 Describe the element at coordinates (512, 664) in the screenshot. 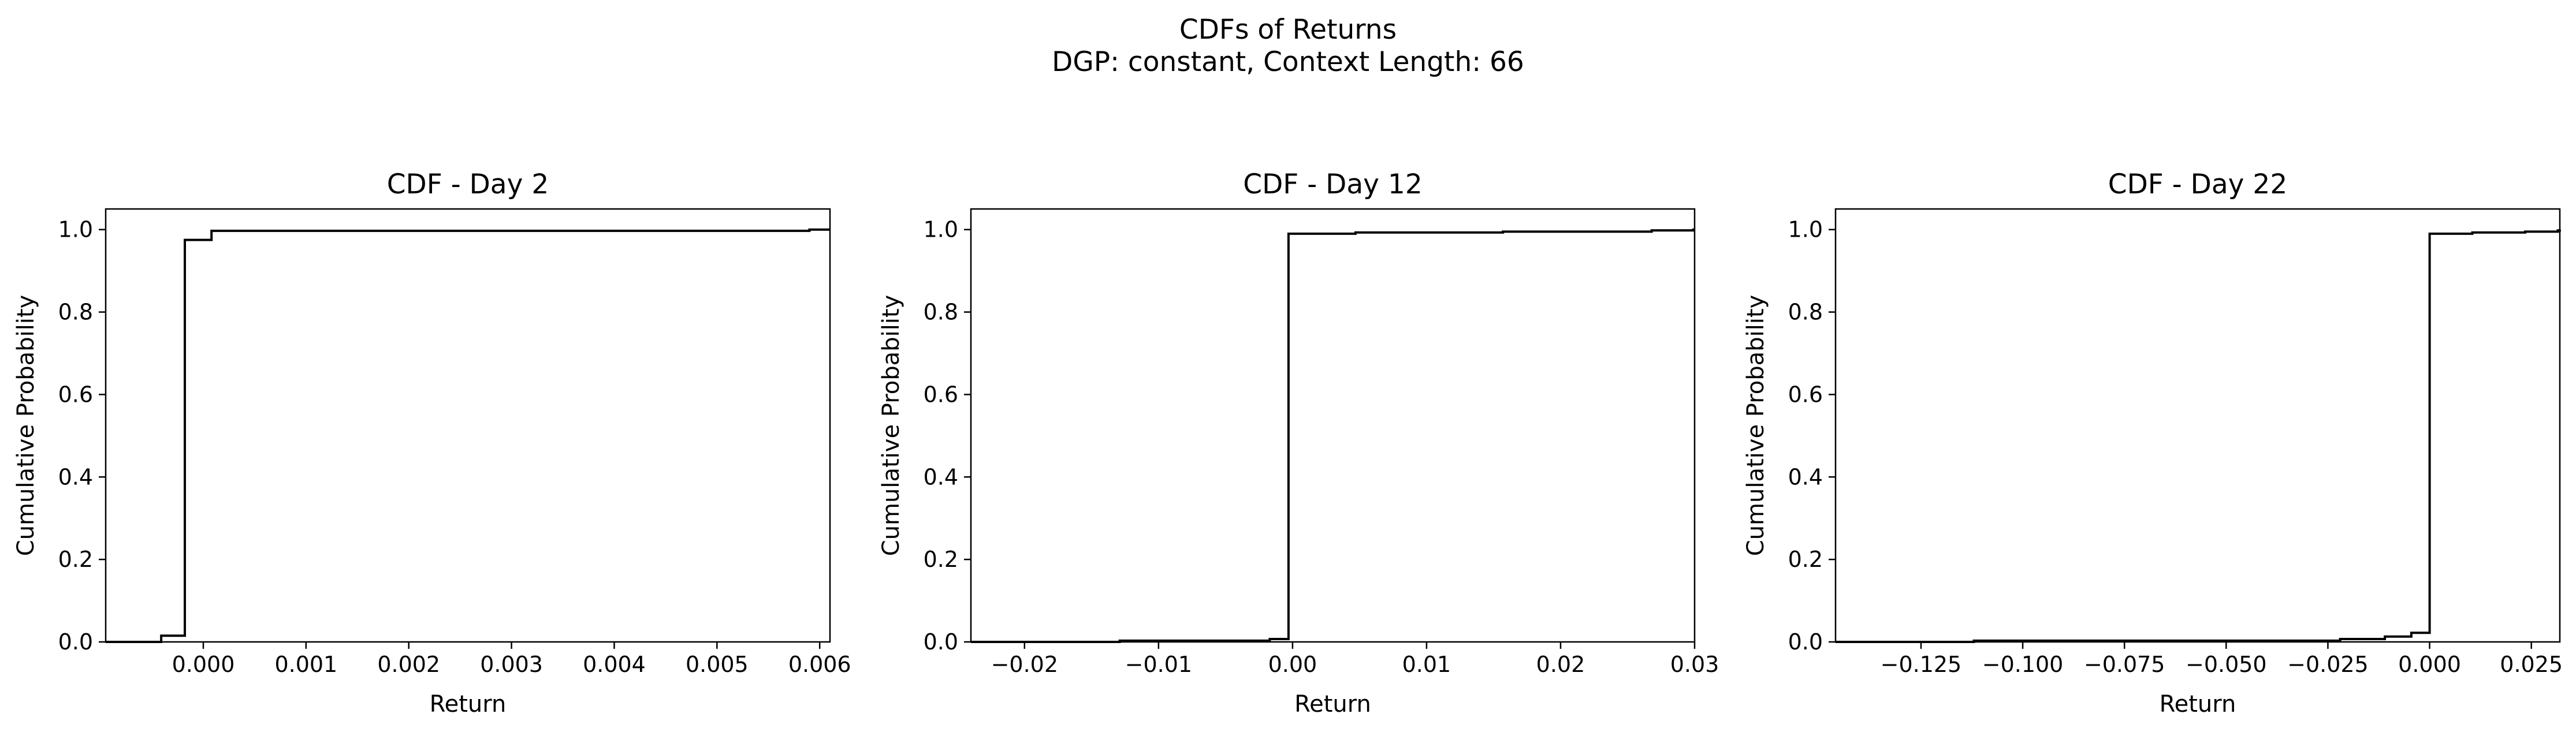

I see `panel-1-x-tick-label: 0.003` at that location.